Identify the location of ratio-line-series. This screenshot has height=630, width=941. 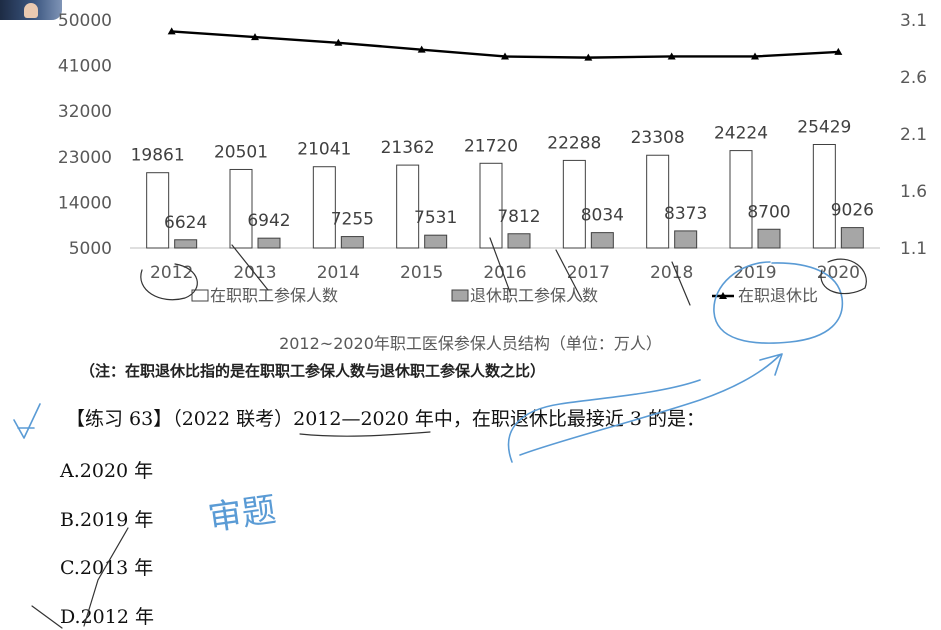
(505, 44).